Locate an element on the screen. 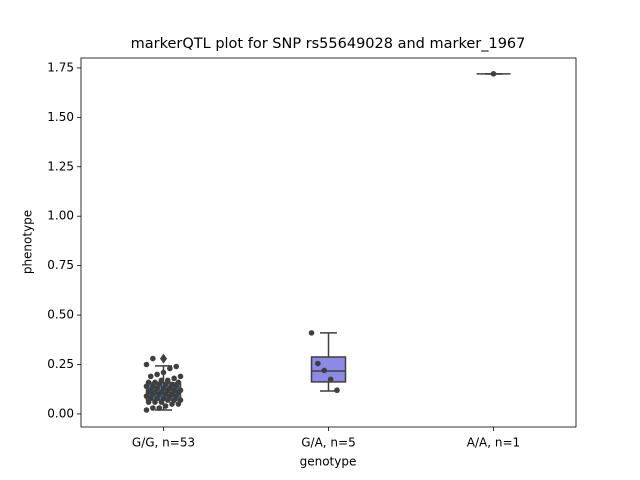  y-tick-label: 1.25 is located at coordinates (60, 166).